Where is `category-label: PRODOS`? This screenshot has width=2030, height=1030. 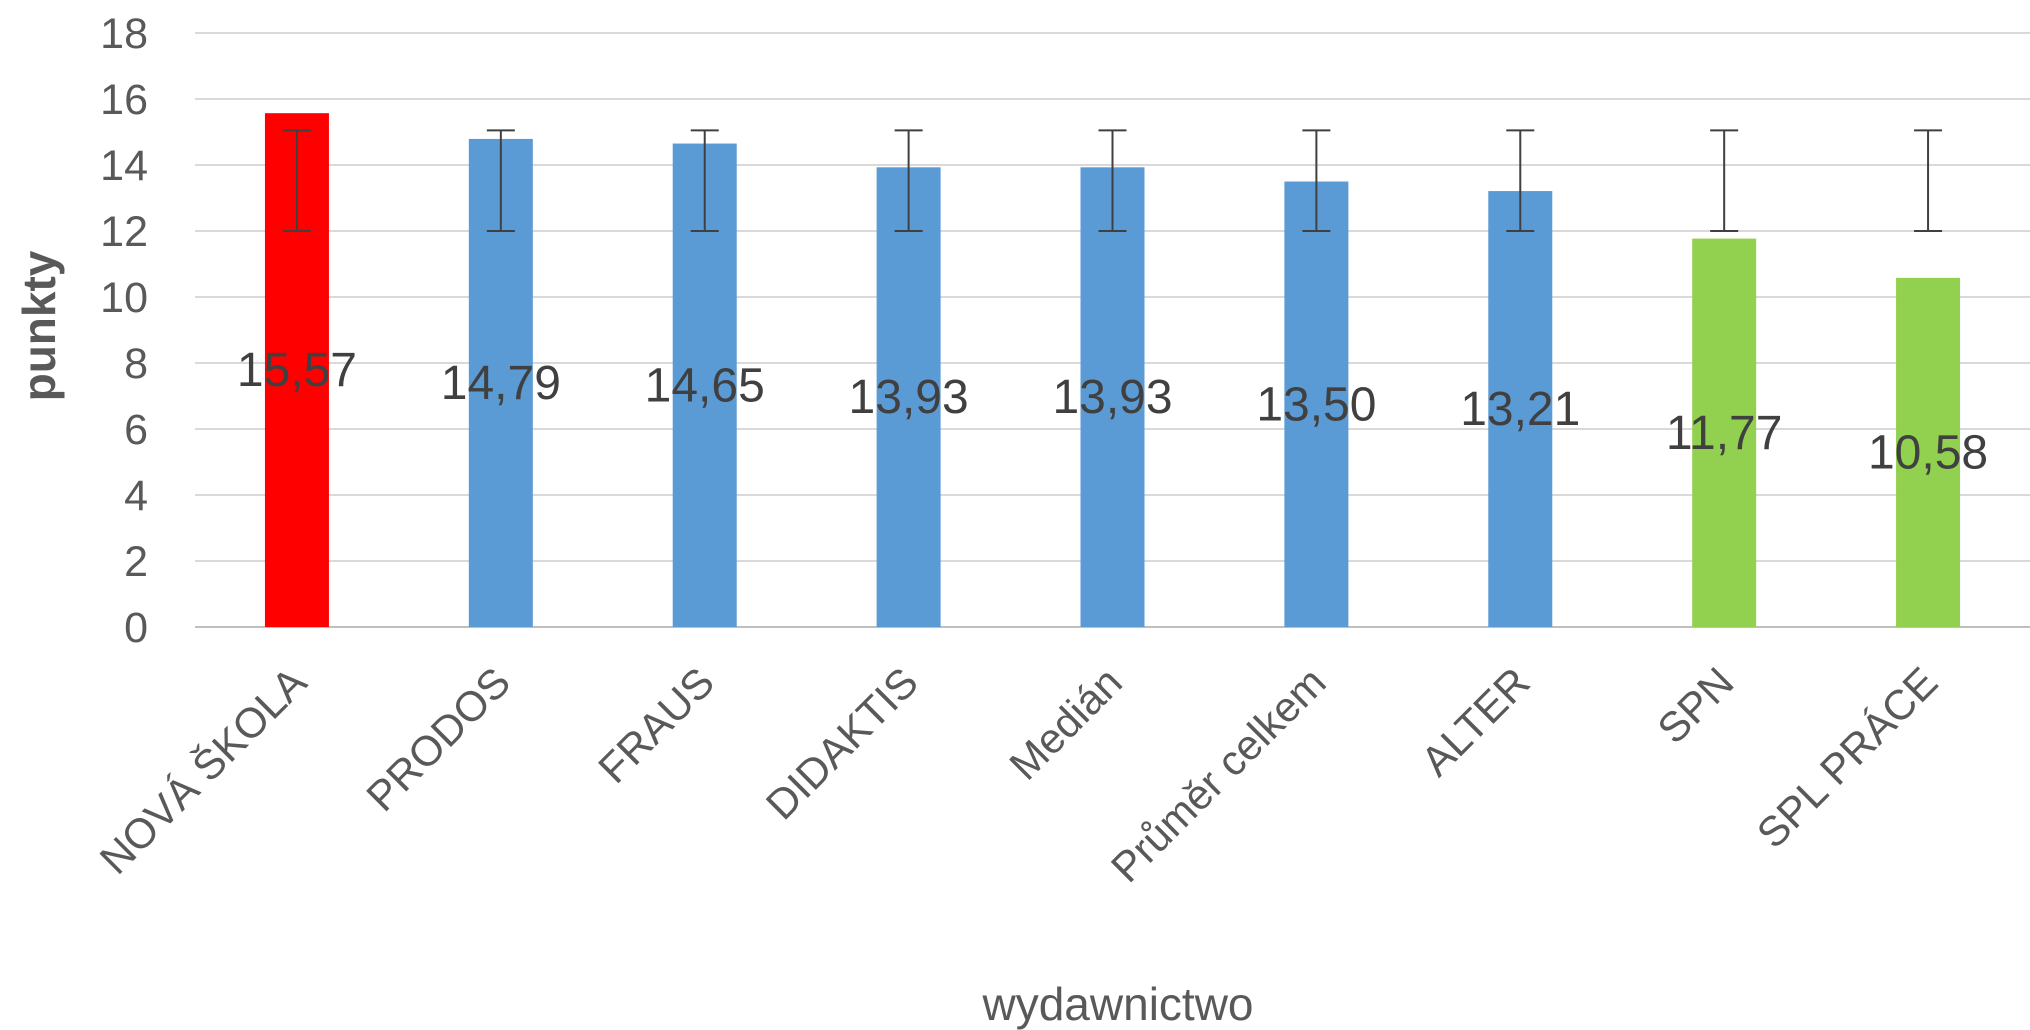
category-label: PRODOS is located at coordinates (438, 739).